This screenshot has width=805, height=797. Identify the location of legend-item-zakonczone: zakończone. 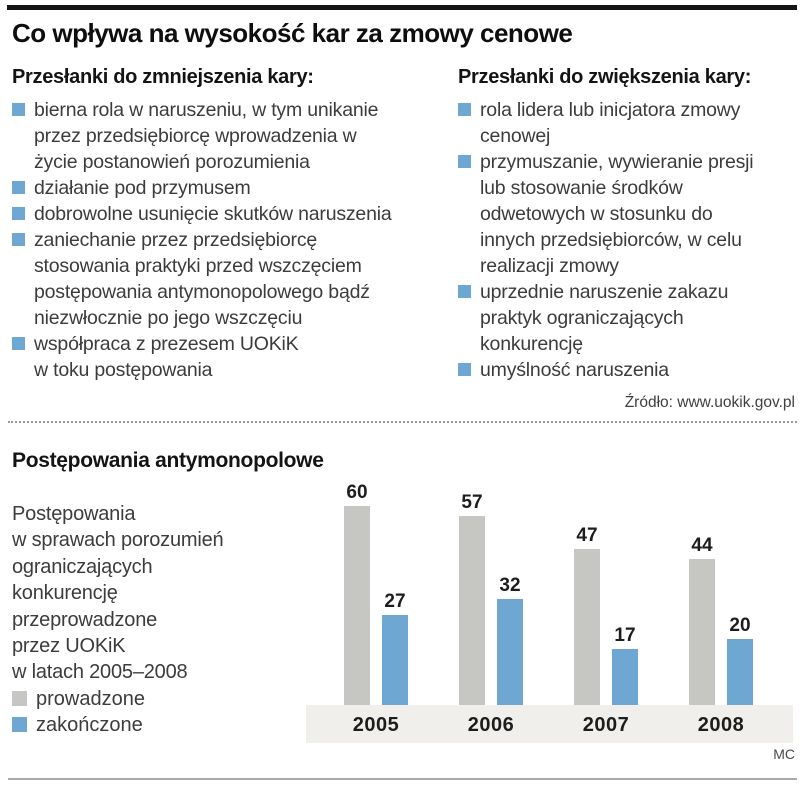
(78, 725).